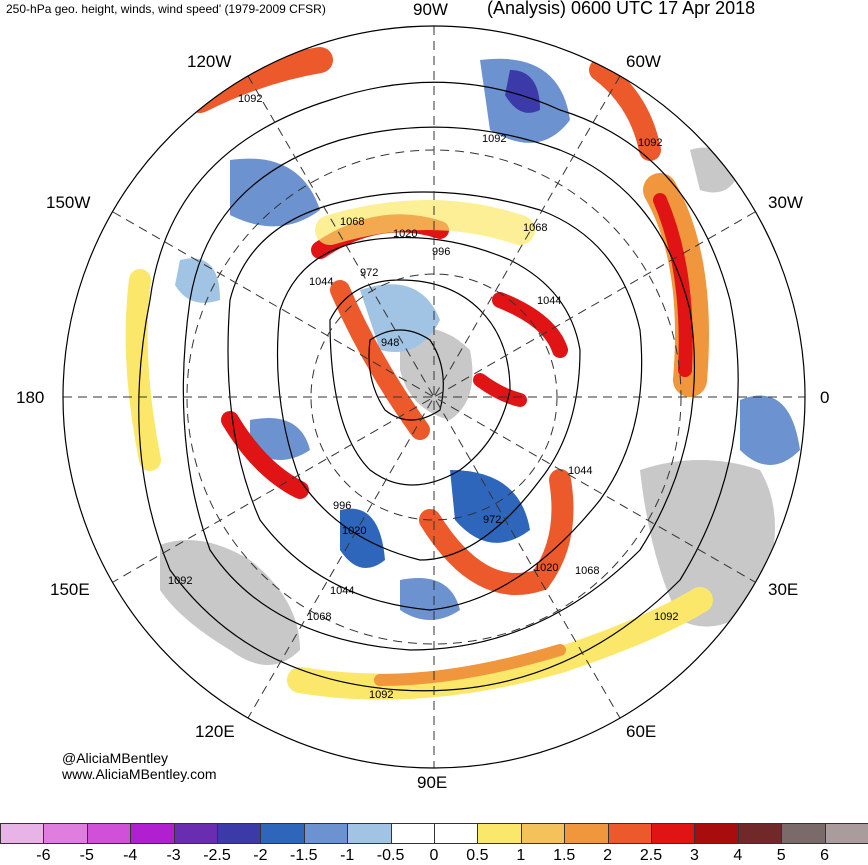 The image size is (868, 865). Describe the element at coordinates (209, 61) in the screenshot. I see `lon-label-upper-left: 120W` at that location.